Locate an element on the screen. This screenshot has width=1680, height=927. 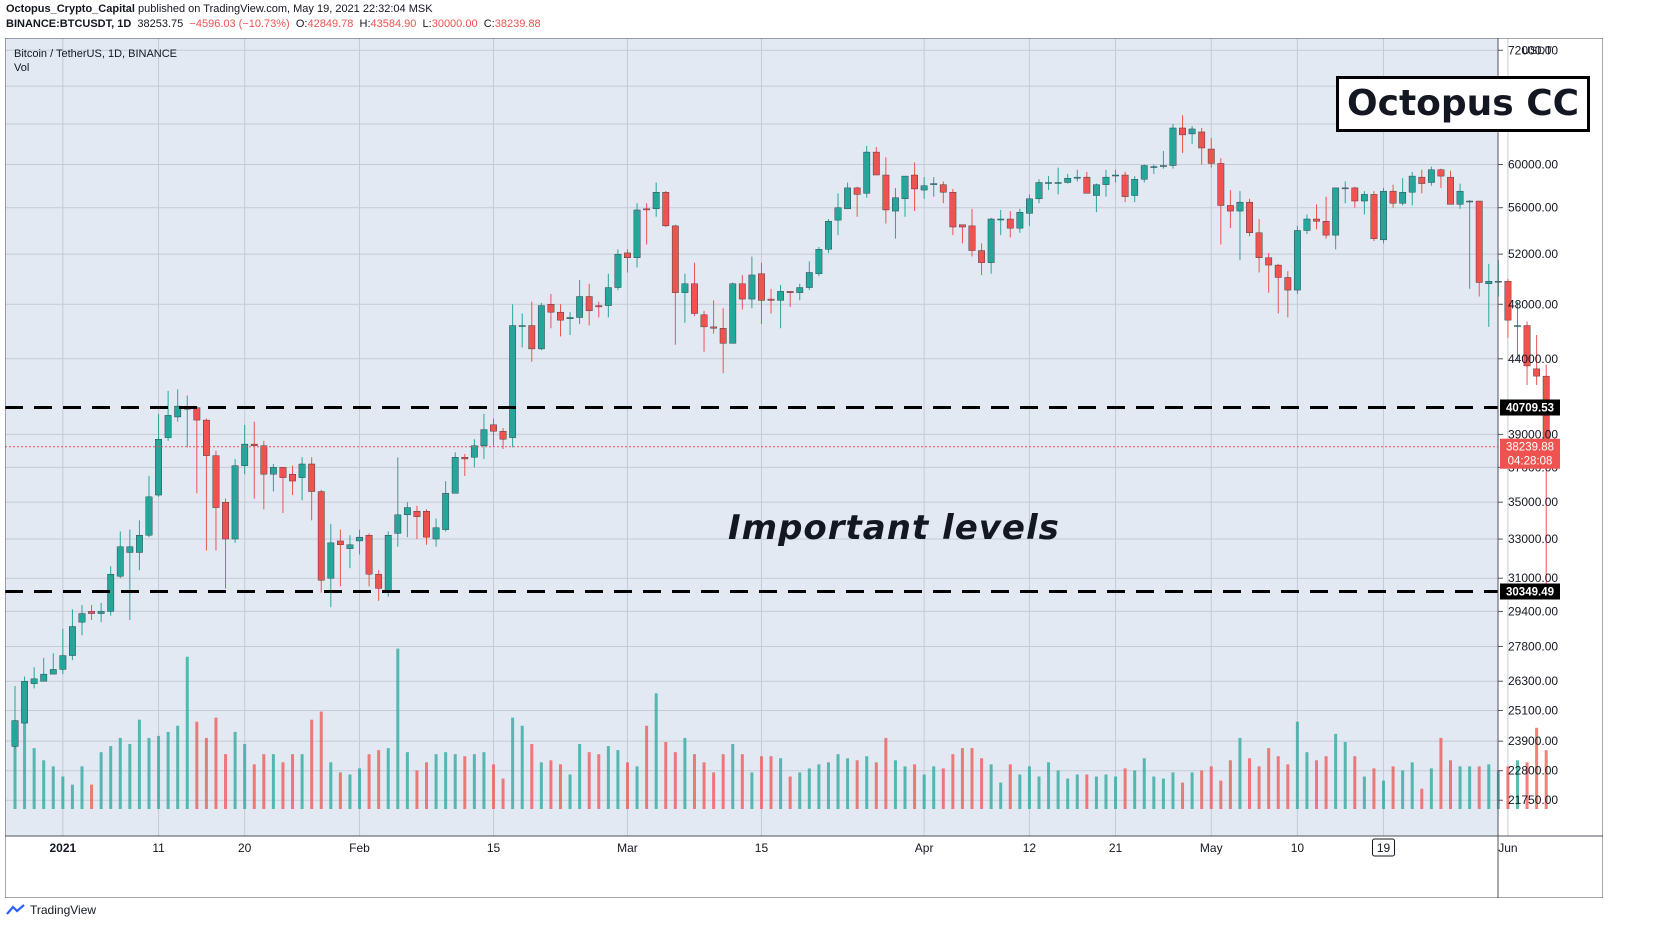
price-tick-label: 35000.00 is located at coordinates (1533, 502).